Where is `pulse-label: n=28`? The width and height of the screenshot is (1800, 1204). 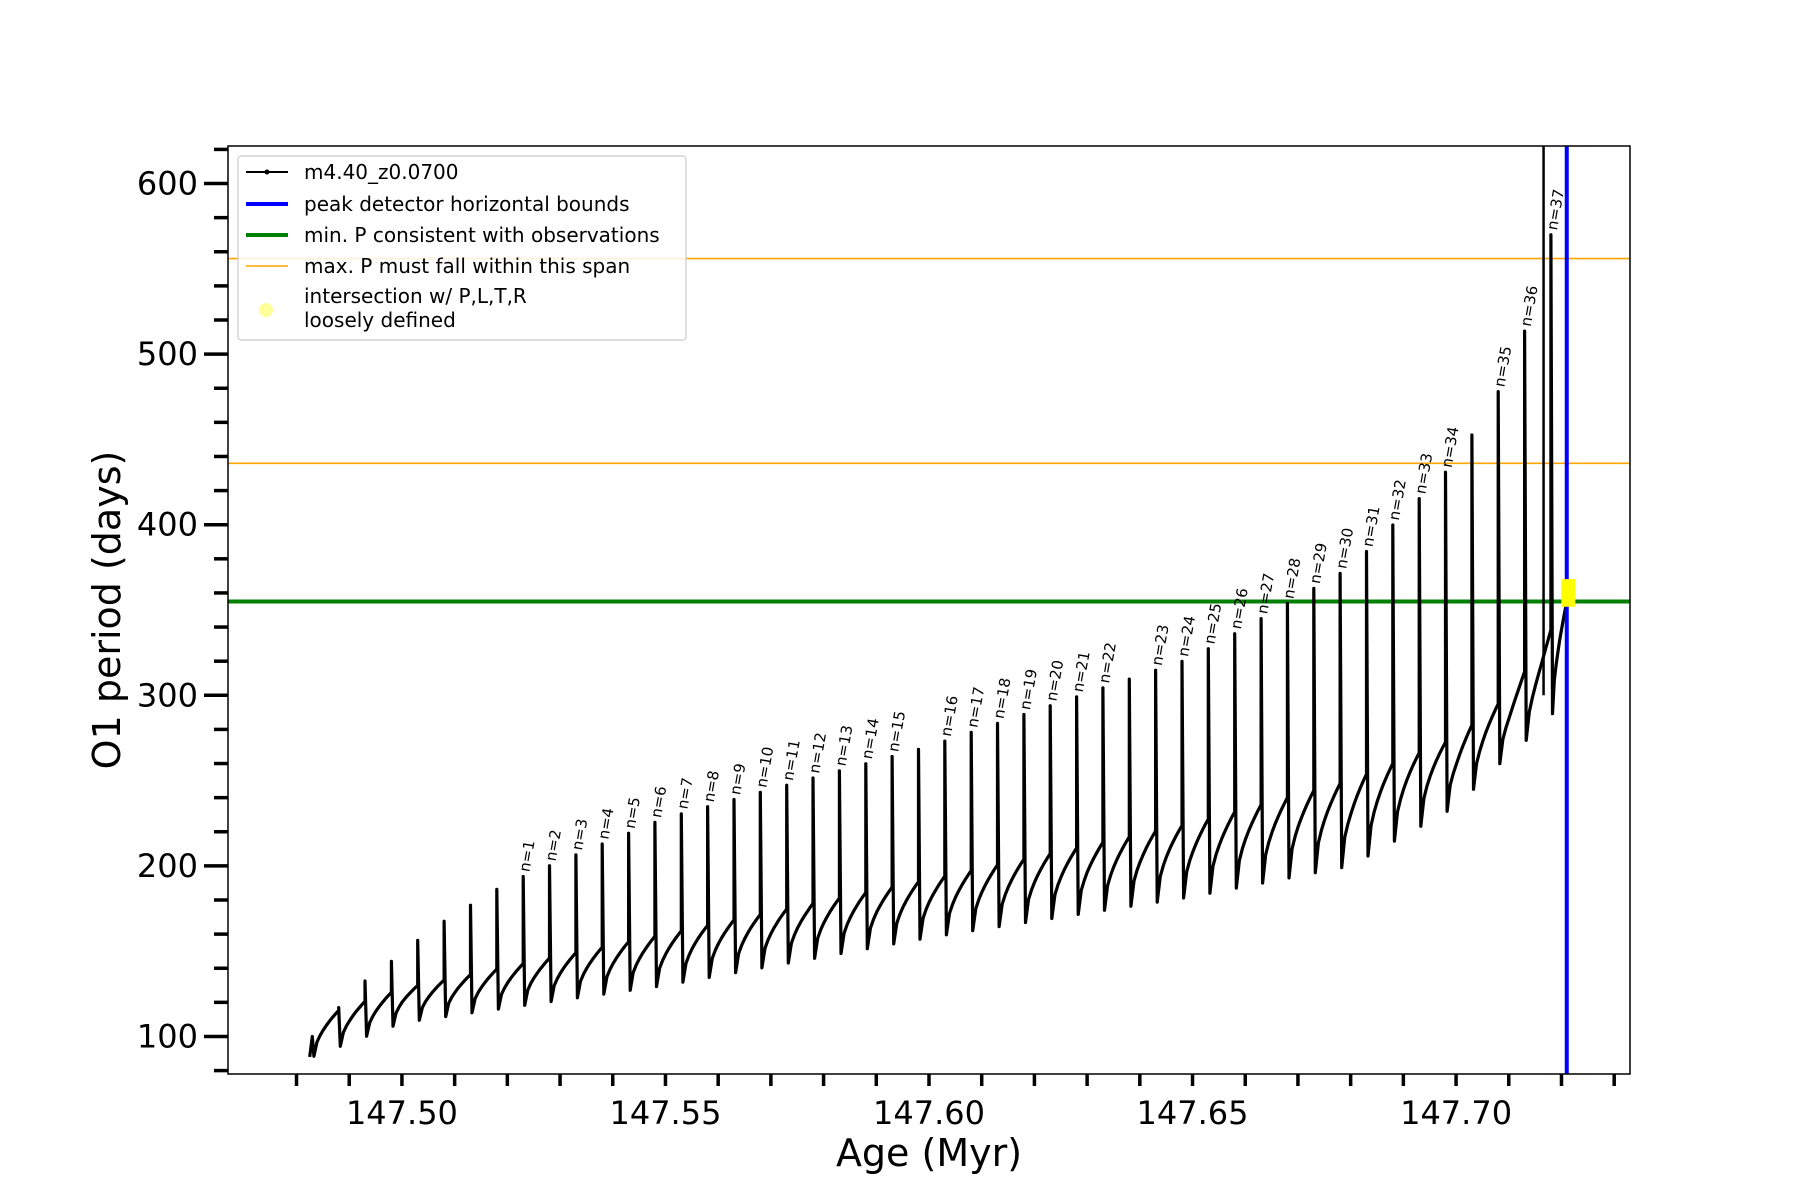 pulse-label: n=28 is located at coordinates (1292, 579).